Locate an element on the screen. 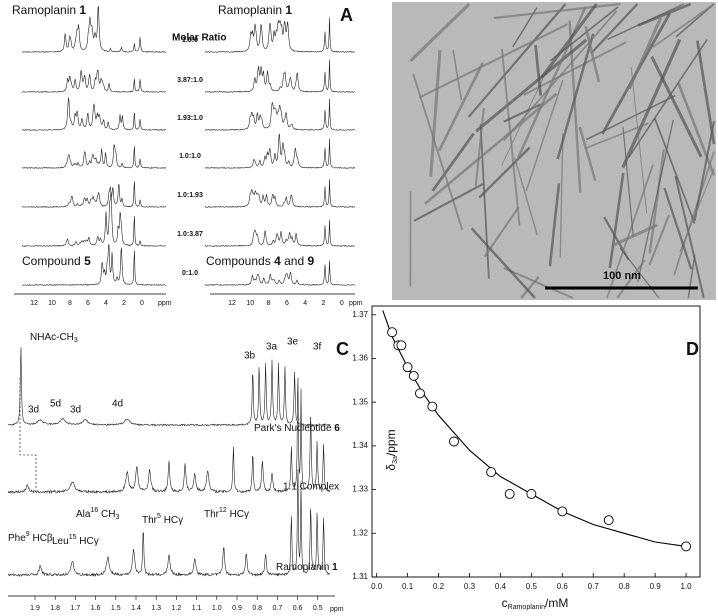  molar-ratio: 1.0:1.0 is located at coordinates (190, 156).